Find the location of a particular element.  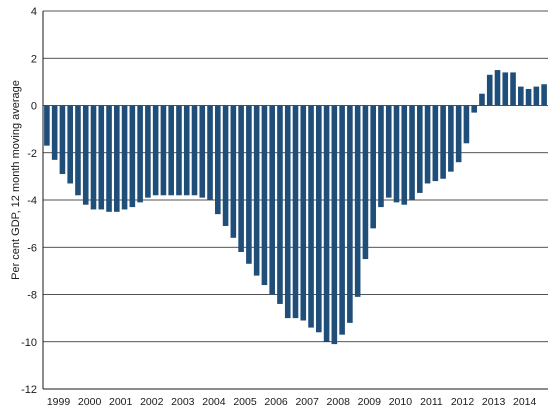

y-tick-labels: 4 2 0 -2 -4 -6 -8 -10 -12 is located at coordinates (29, 201).